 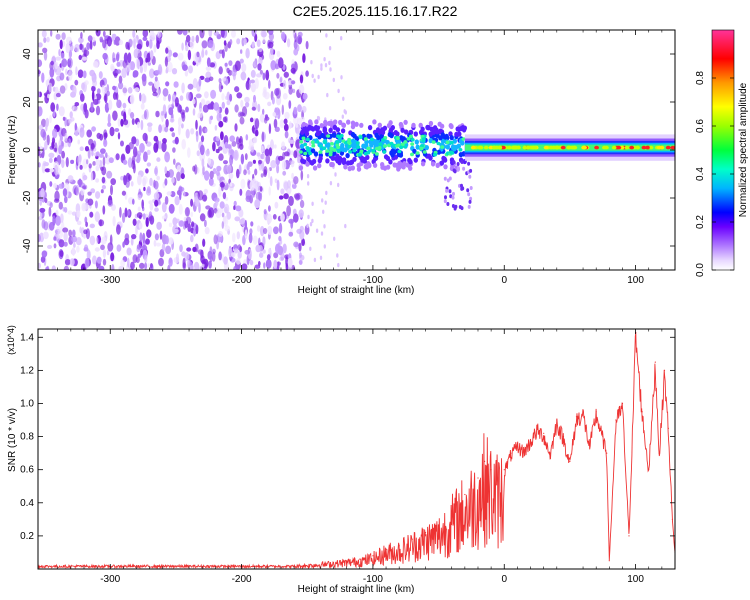 I want to click on colorbar-ticks: 0.0 0.2 0.4 0.6 0.8, so click(x=714, y=174).